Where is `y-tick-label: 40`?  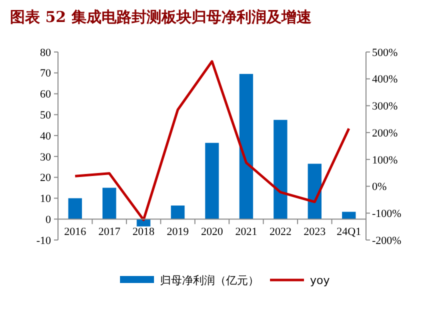
y-tick-label: 40 is located at coordinates (46, 136).